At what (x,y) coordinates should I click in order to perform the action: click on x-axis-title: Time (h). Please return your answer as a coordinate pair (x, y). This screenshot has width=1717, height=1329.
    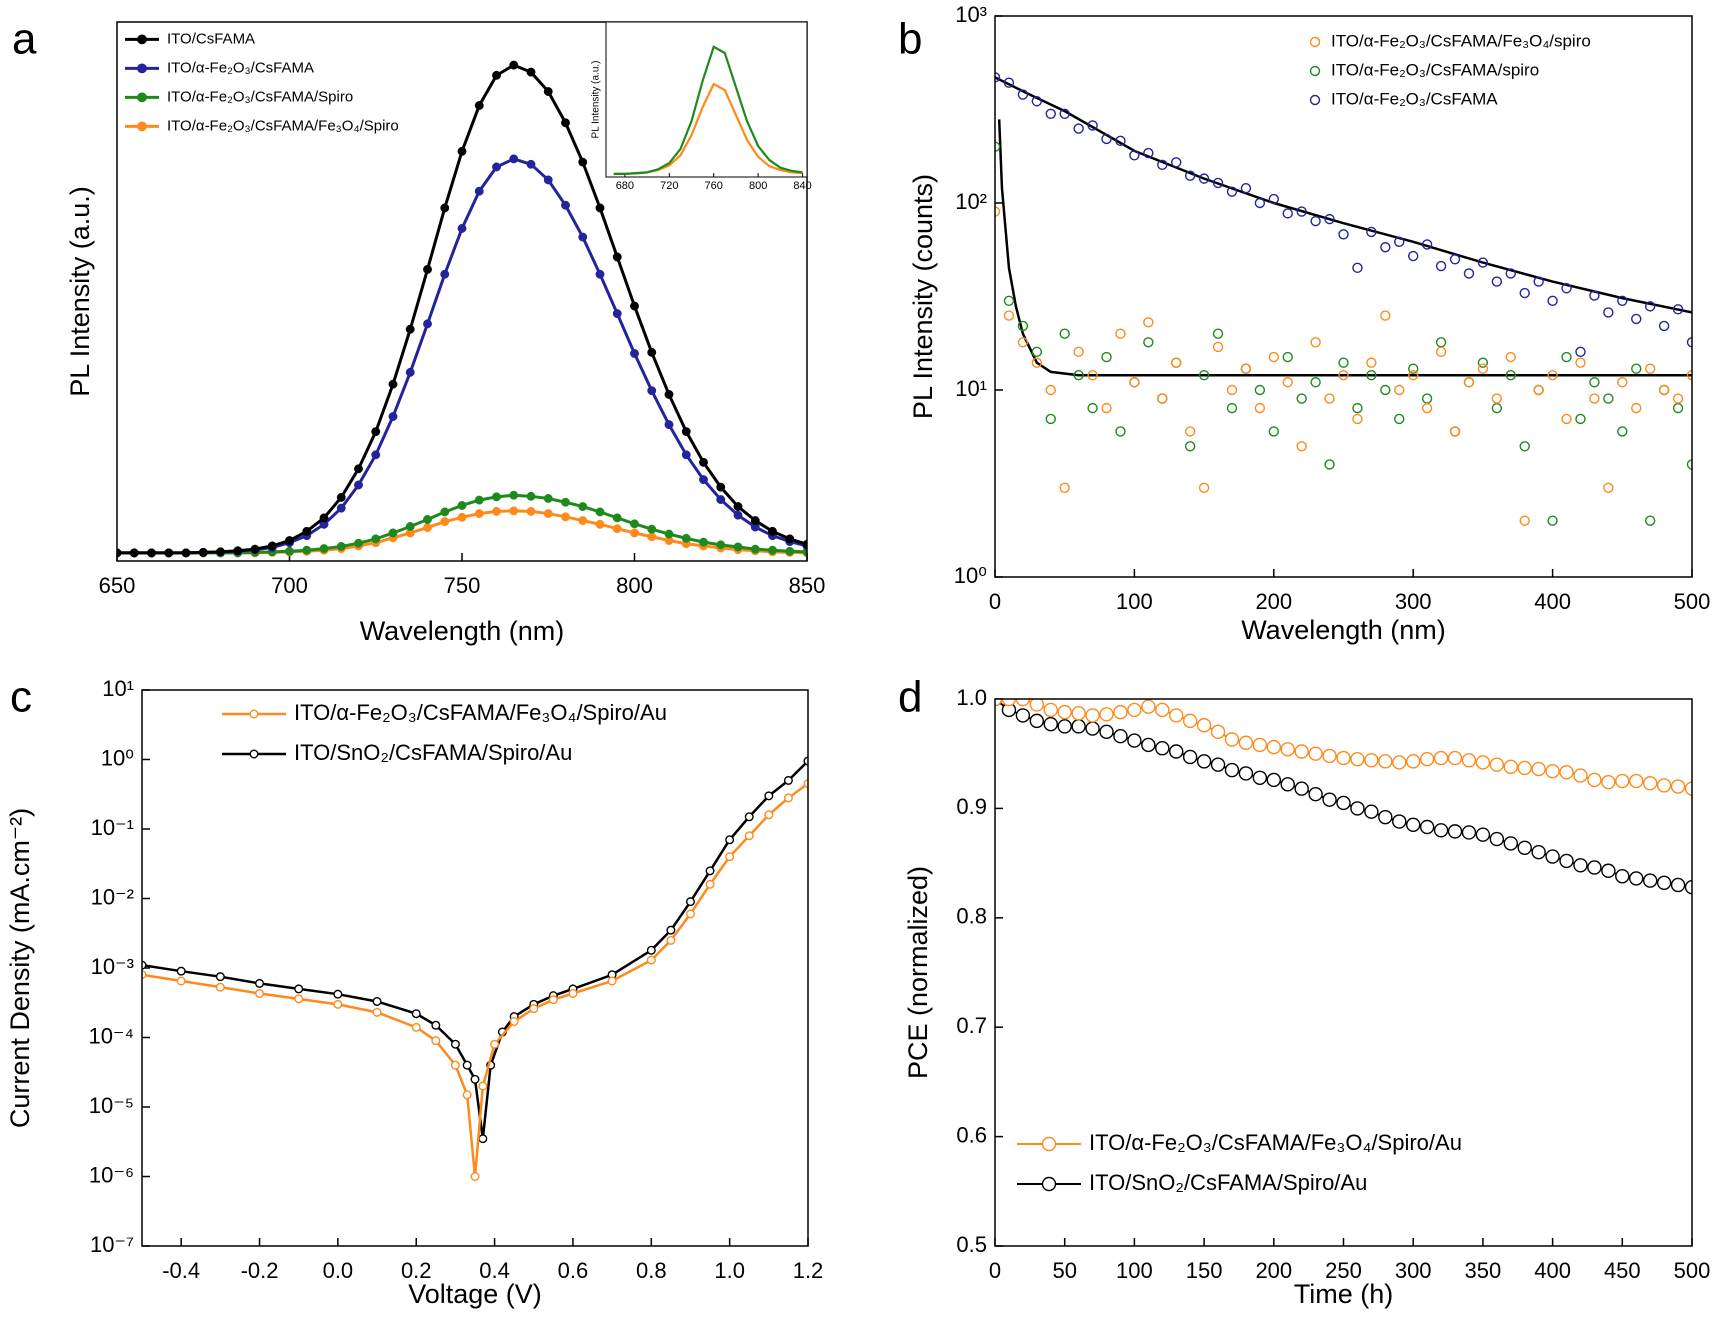
    Looking at the image, I should click on (1344, 1294).